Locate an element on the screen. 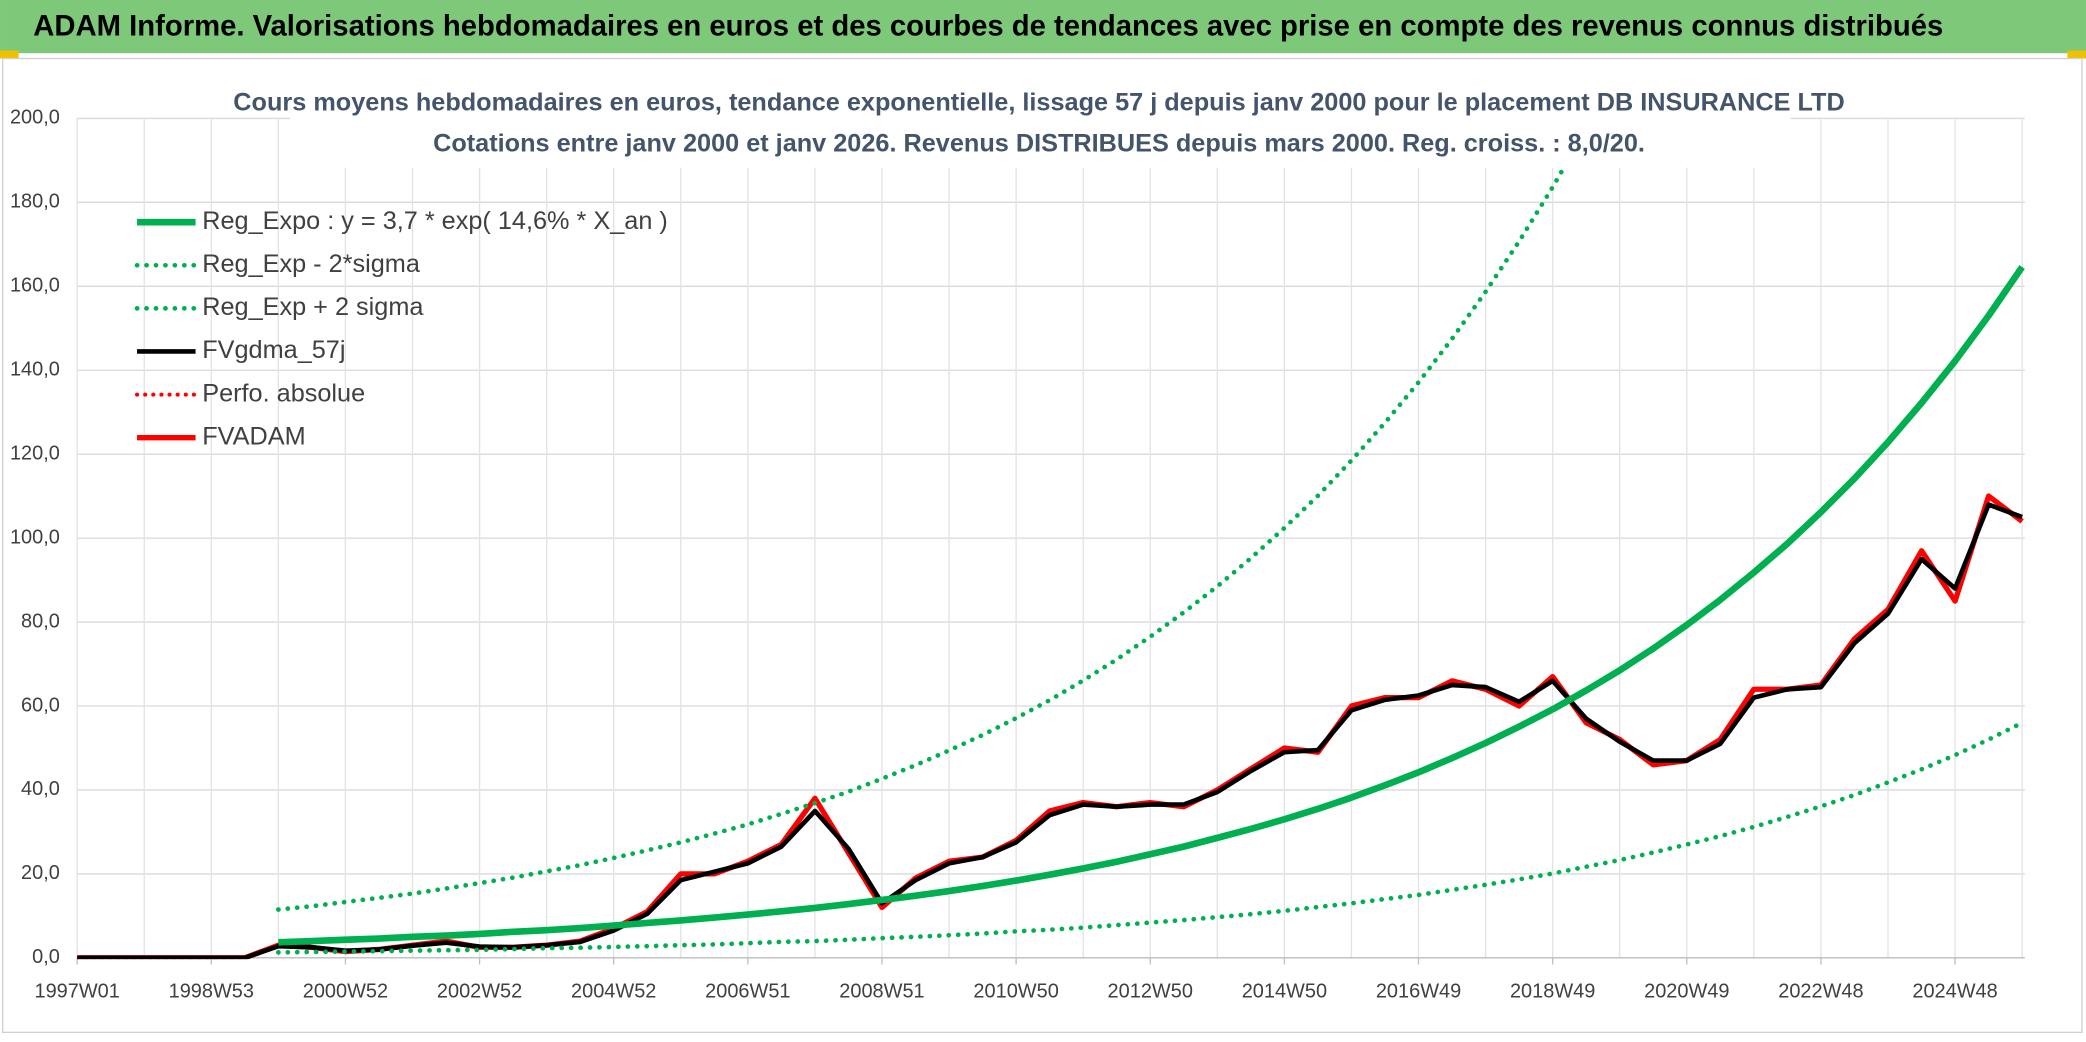 The width and height of the screenshot is (2086, 1042). y-tick-label: 200,0 is located at coordinates (35, 118).